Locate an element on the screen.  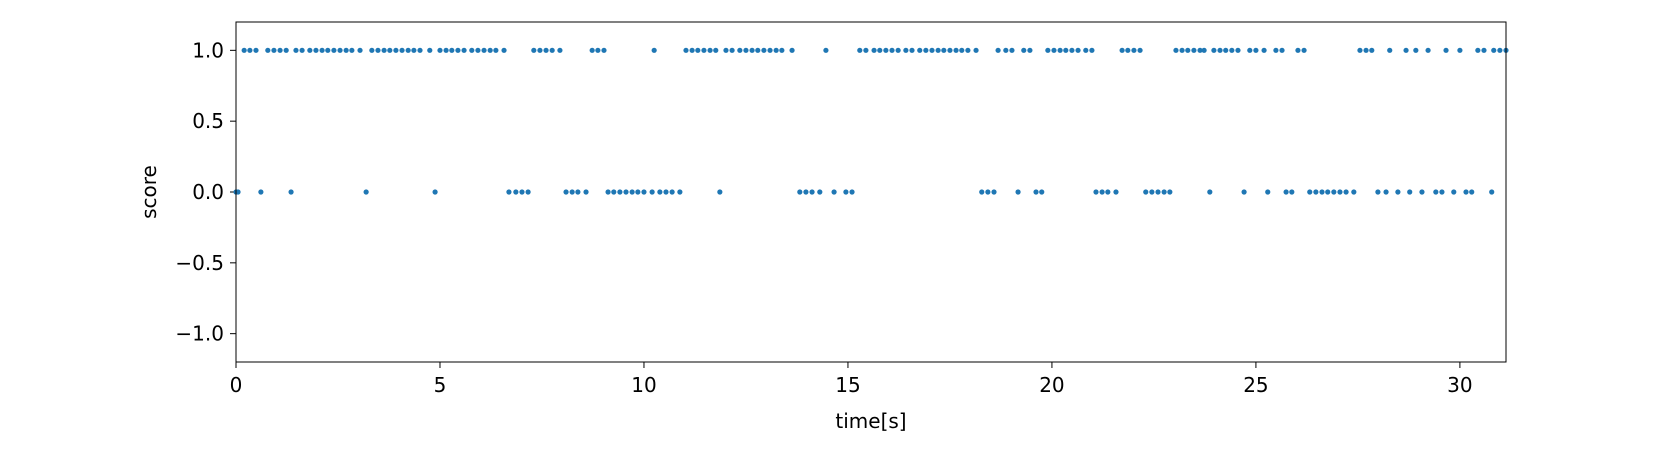
x-tick-label: 0 is located at coordinates (236, 385).